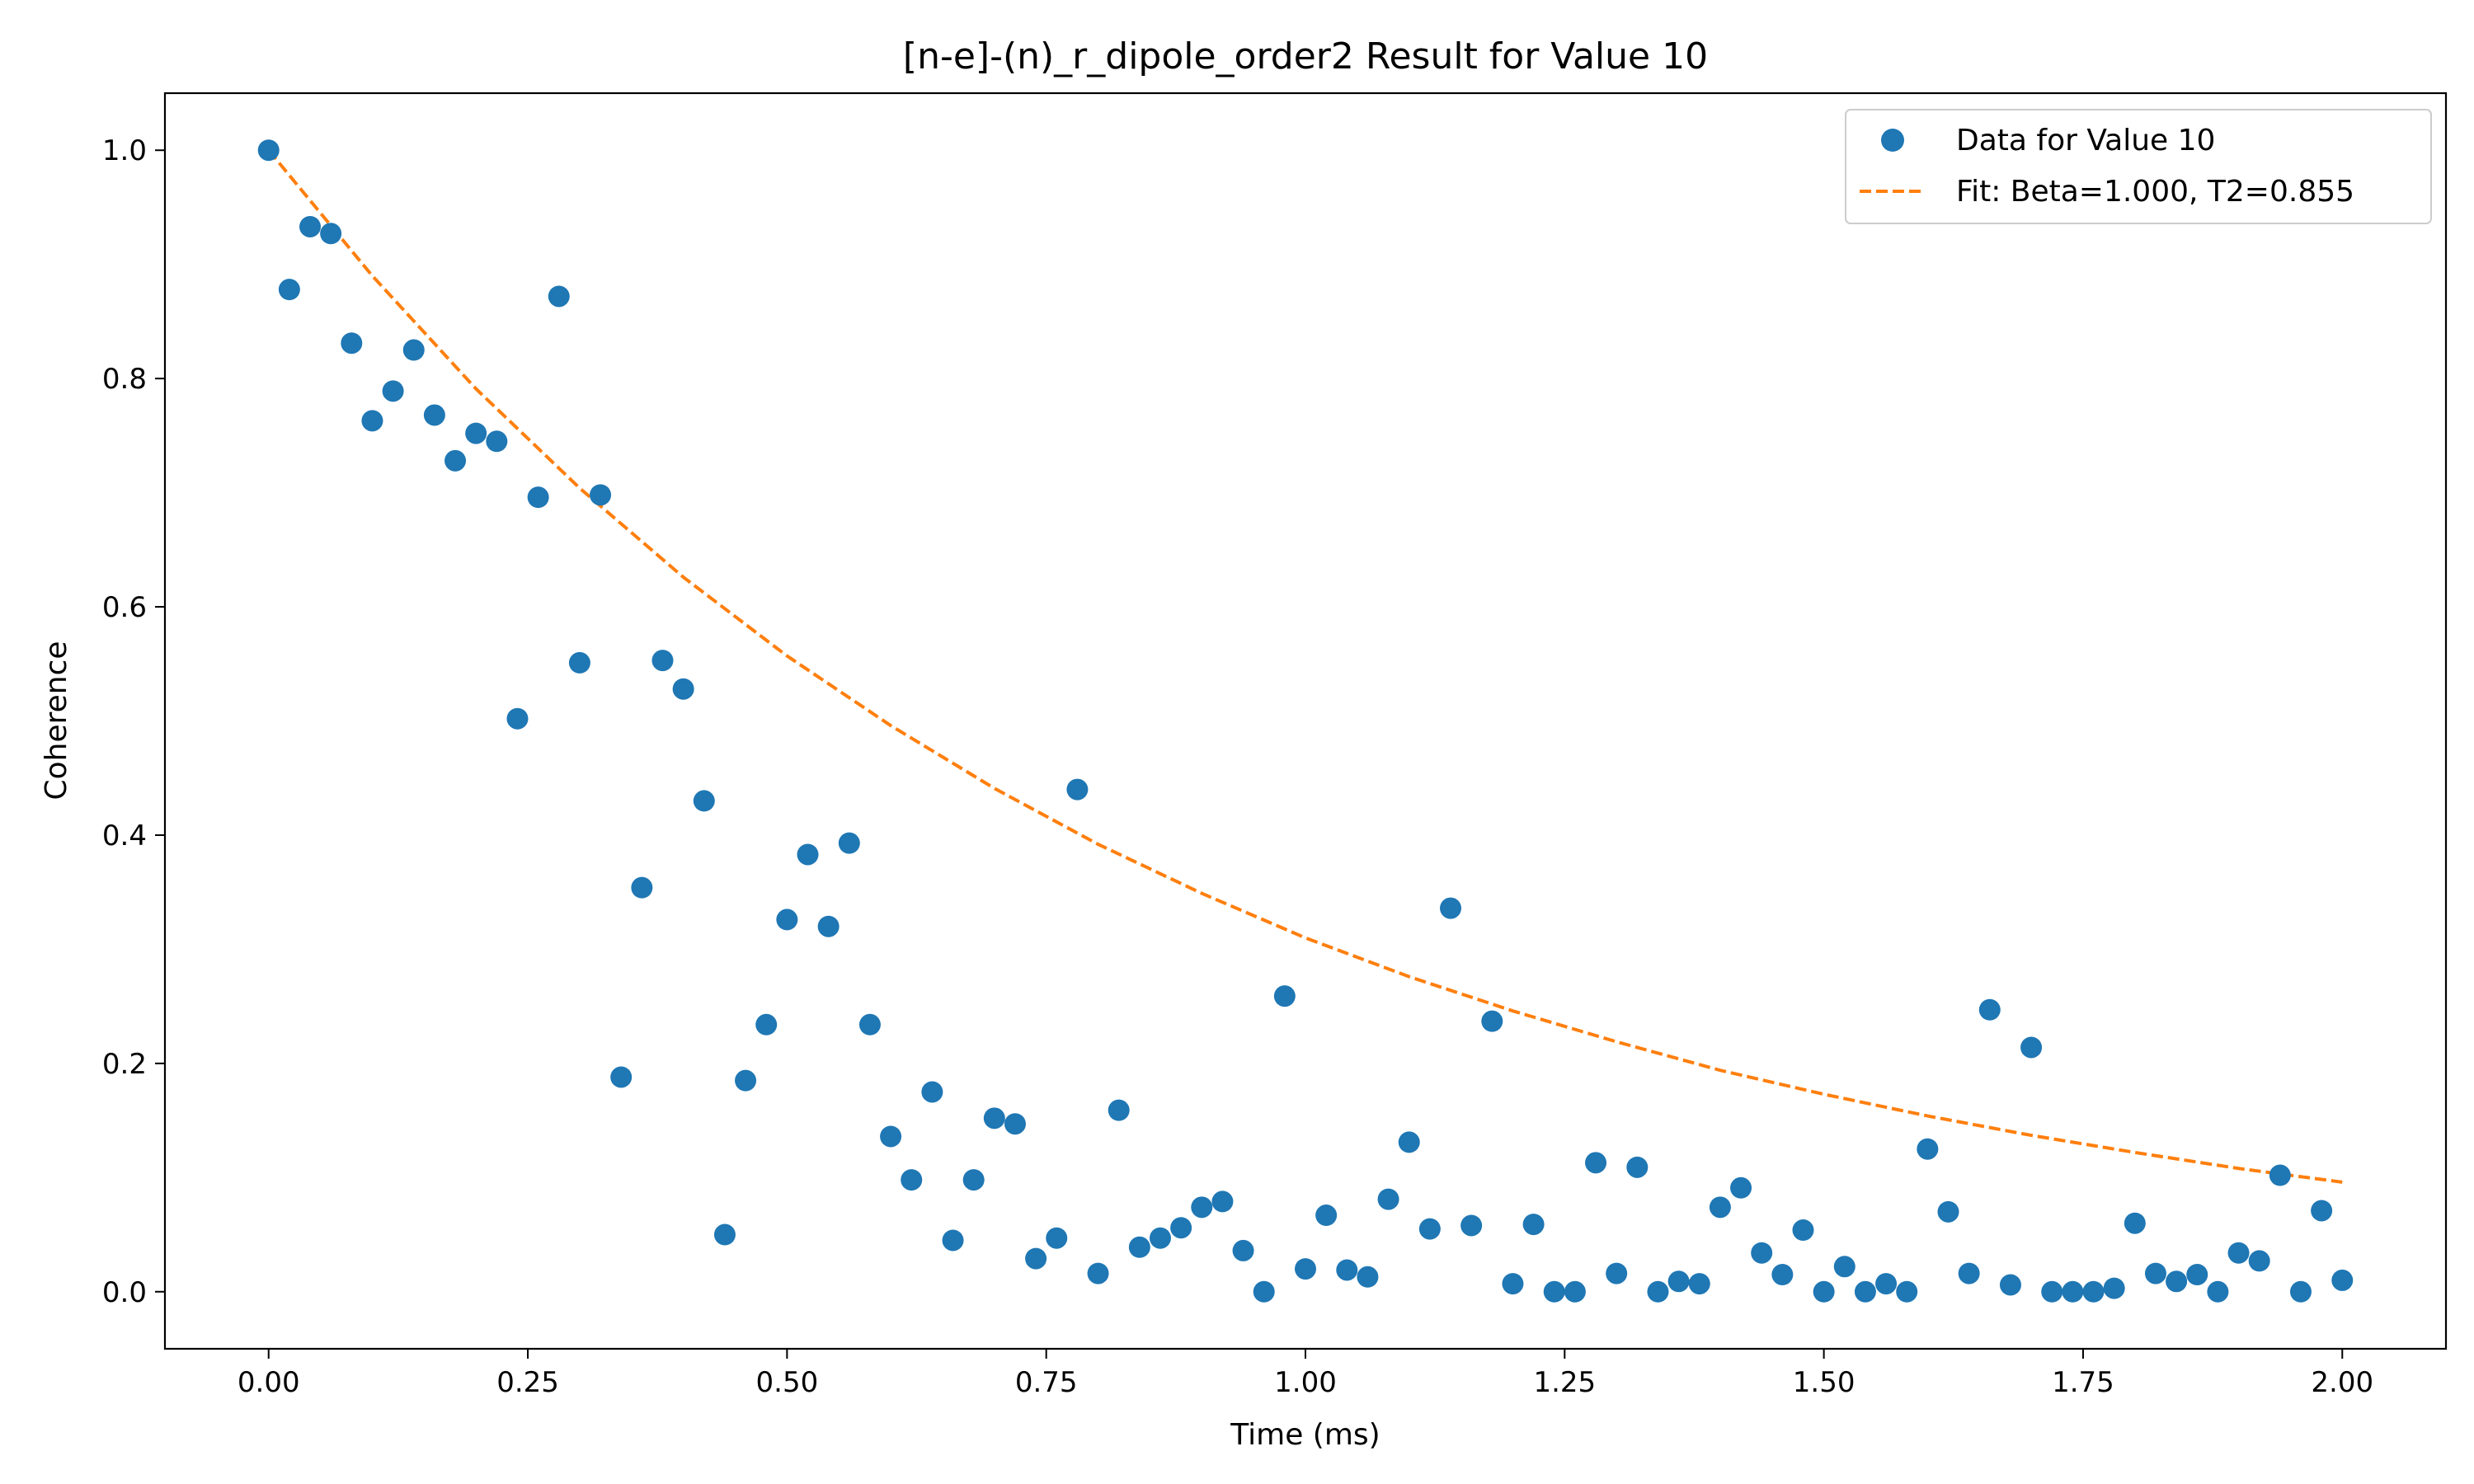 Image resolution: width=2474 pixels, height=1484 pixels. What do you see at coordinates (1046, 1382) in the screenshot?
I see `x-tick-label: 0.75` at bounding box center [1046, 1382].